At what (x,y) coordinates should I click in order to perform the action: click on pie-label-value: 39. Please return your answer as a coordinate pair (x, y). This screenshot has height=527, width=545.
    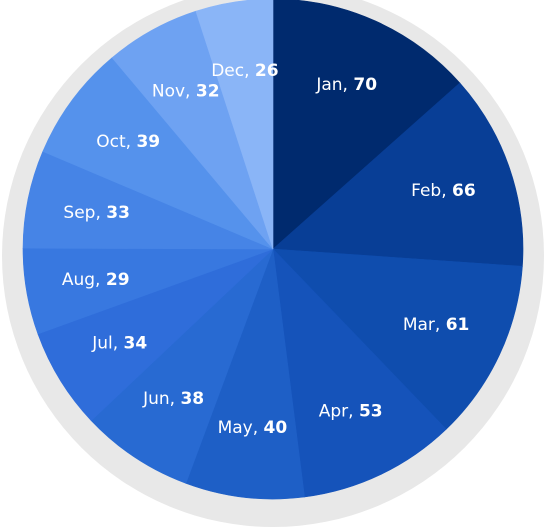
    Looking at the image, I should click on (148, 142).